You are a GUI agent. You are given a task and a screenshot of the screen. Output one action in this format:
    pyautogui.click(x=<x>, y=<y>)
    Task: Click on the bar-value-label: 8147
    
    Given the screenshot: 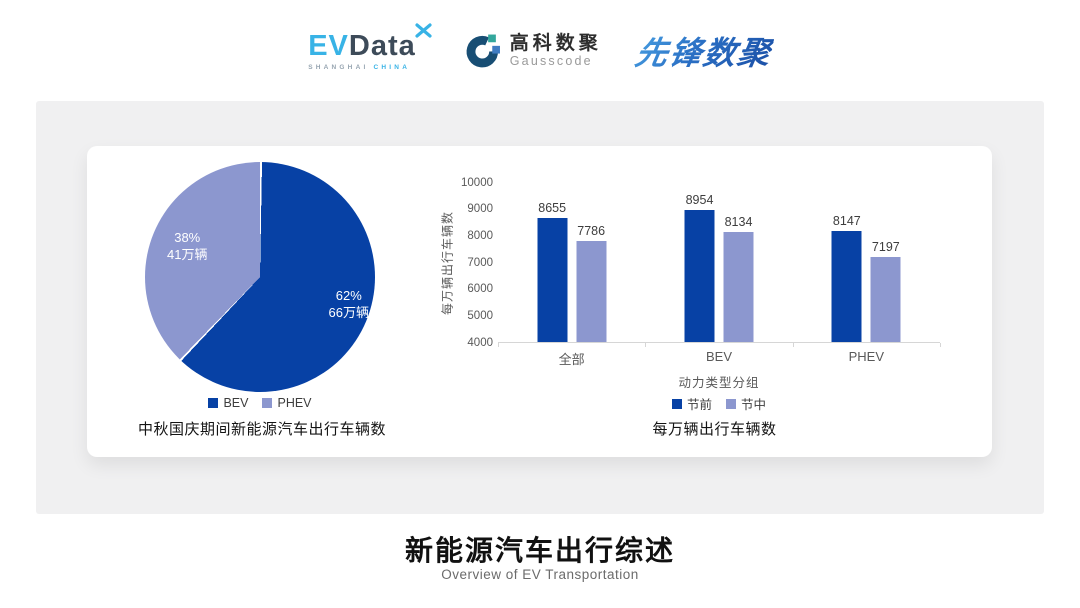 What is the action you would take?
    pyautogui.click(x=846, y=221)
    